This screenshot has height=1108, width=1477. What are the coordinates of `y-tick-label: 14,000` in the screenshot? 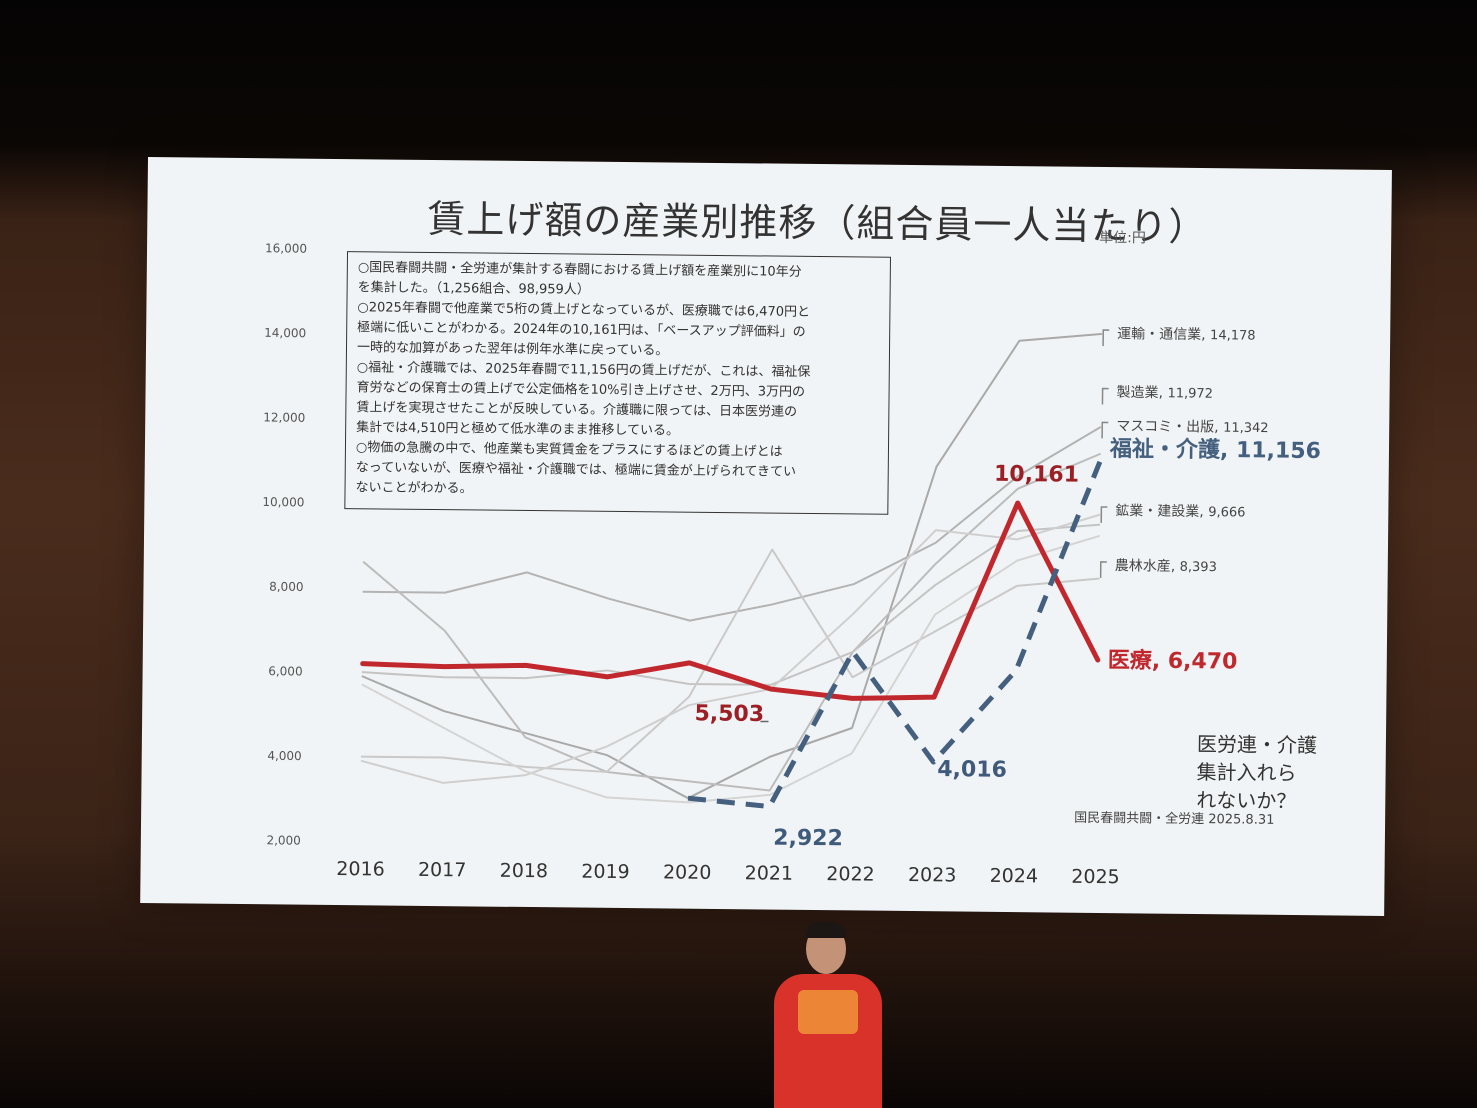 It's located at (285, 333).